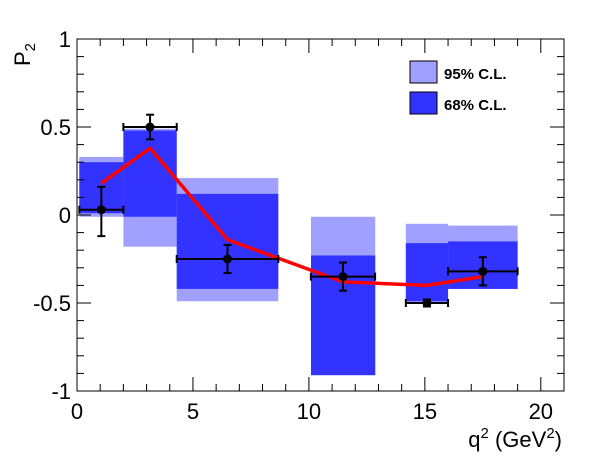  Describe the element at coordinates (309, 411) in the screenshot. I see `x-tick-label-2: 10` at that location.